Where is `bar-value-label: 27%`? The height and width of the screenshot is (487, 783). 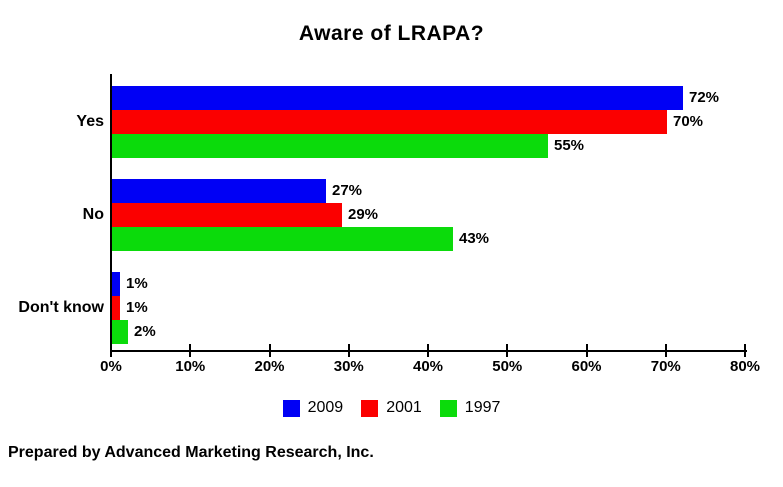 bar-value-label: 27% is located at coordinates (347, 190).